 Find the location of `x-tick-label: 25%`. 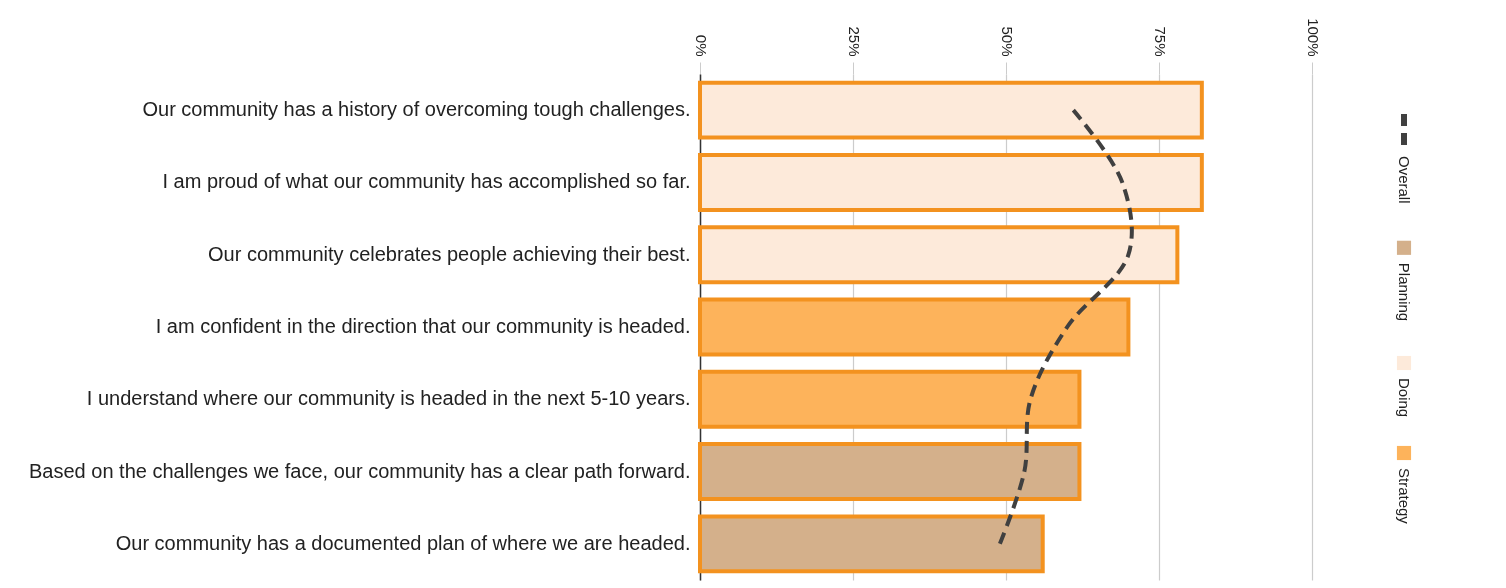

x-tick-label: 25% is located at coordinates (854, 41).